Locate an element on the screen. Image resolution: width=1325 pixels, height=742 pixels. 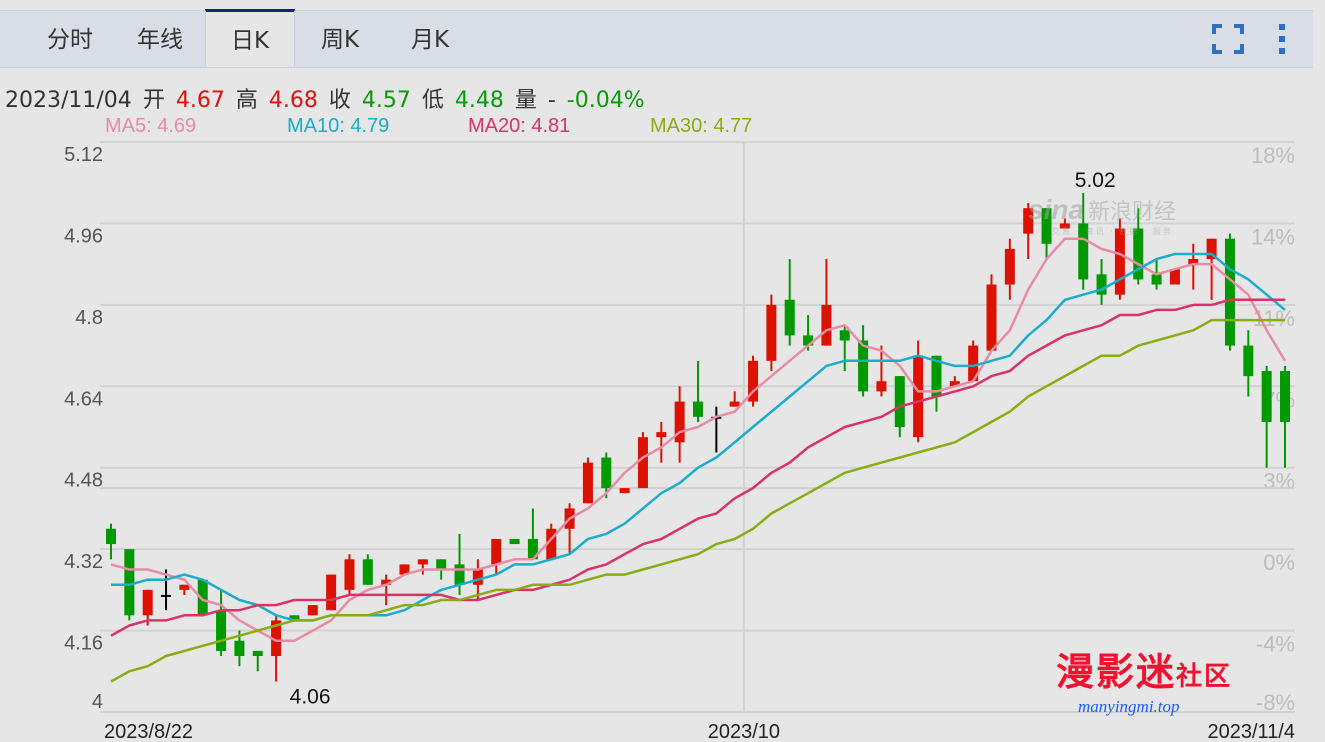
sina-watermark-logo: sina is located at coordinates (1056, 209).